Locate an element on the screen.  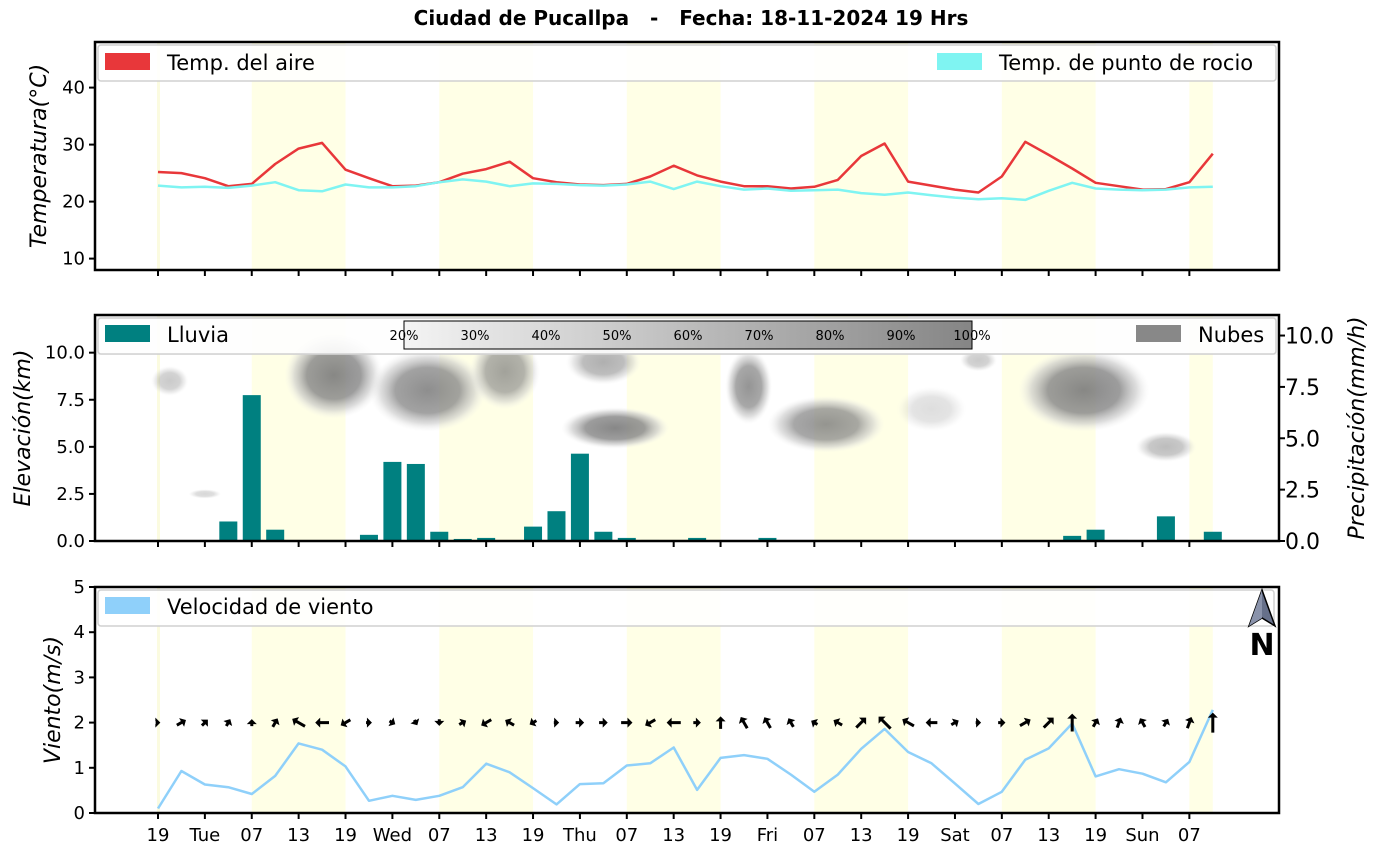
colorbar-label: 70% is located at coordinates (759, 336).